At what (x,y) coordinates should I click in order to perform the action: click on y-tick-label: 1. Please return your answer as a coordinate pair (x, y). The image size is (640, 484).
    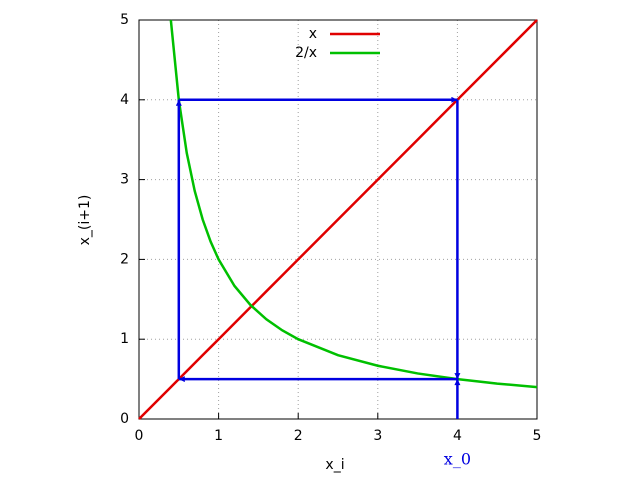
    Looking at the image, I should click on (124, 339).